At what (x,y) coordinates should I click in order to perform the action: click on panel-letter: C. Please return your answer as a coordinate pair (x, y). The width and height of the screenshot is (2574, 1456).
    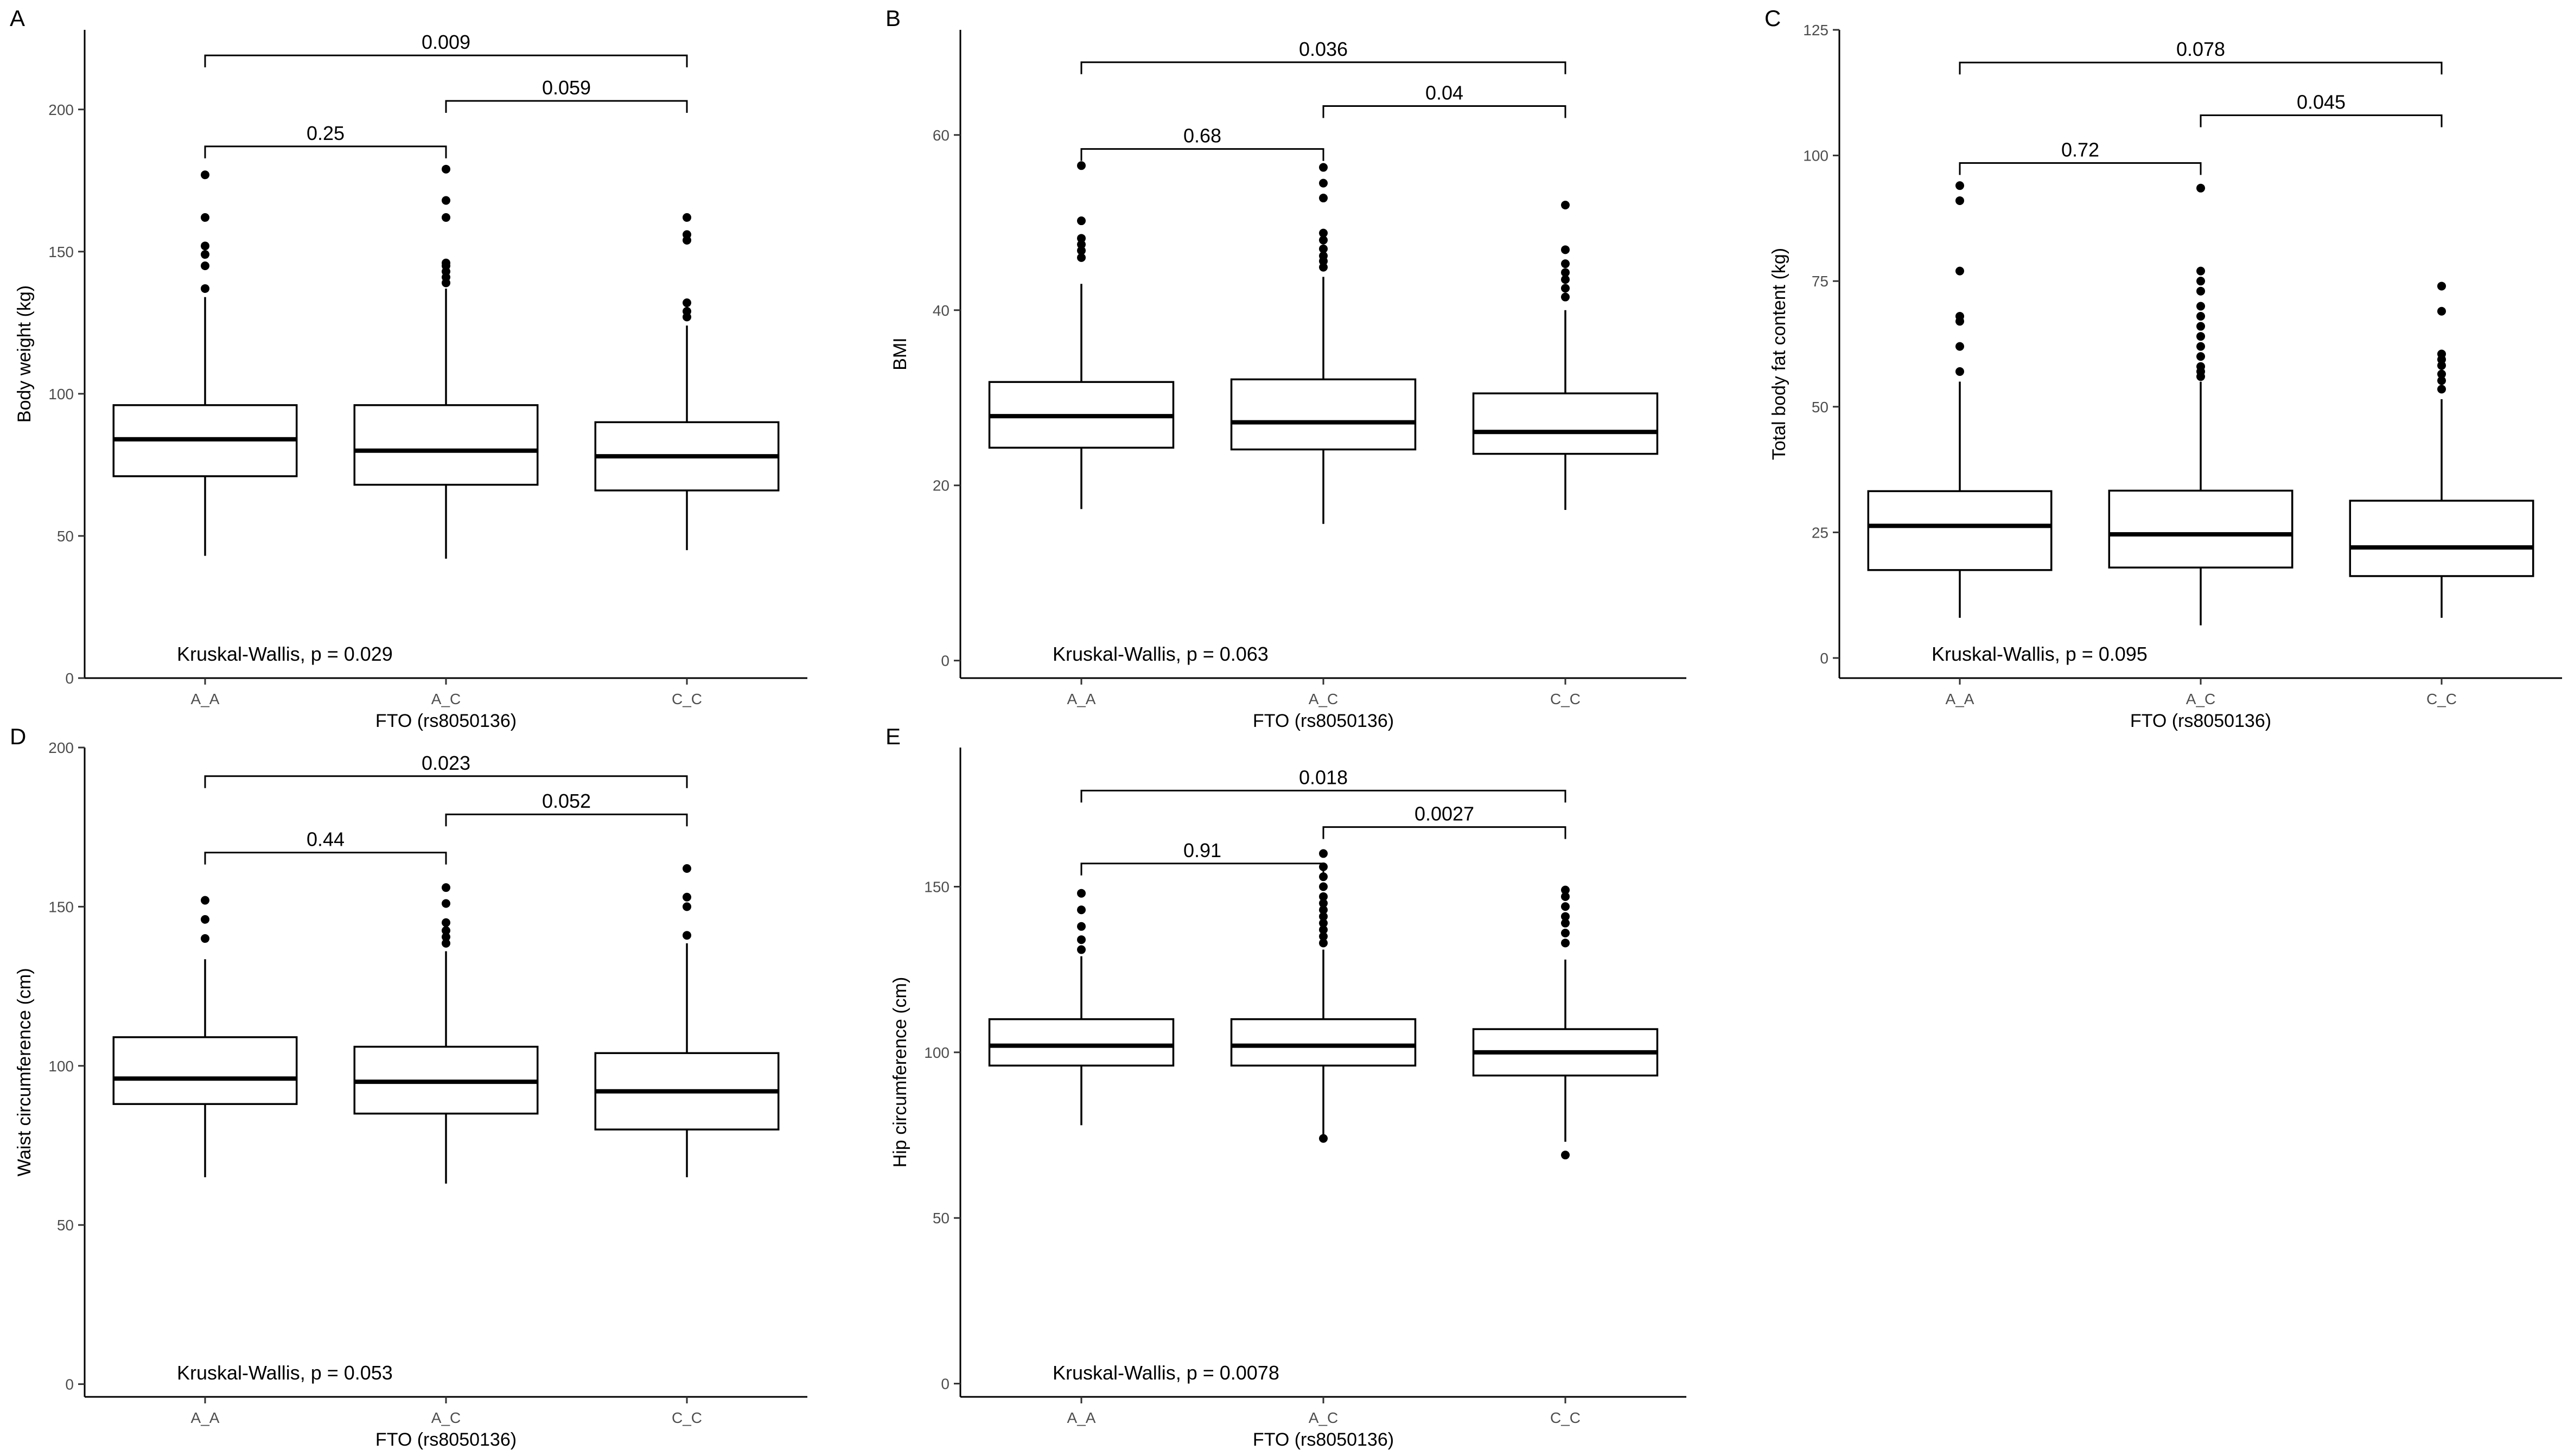
    Looking at the image, I should click on (1772, 18).